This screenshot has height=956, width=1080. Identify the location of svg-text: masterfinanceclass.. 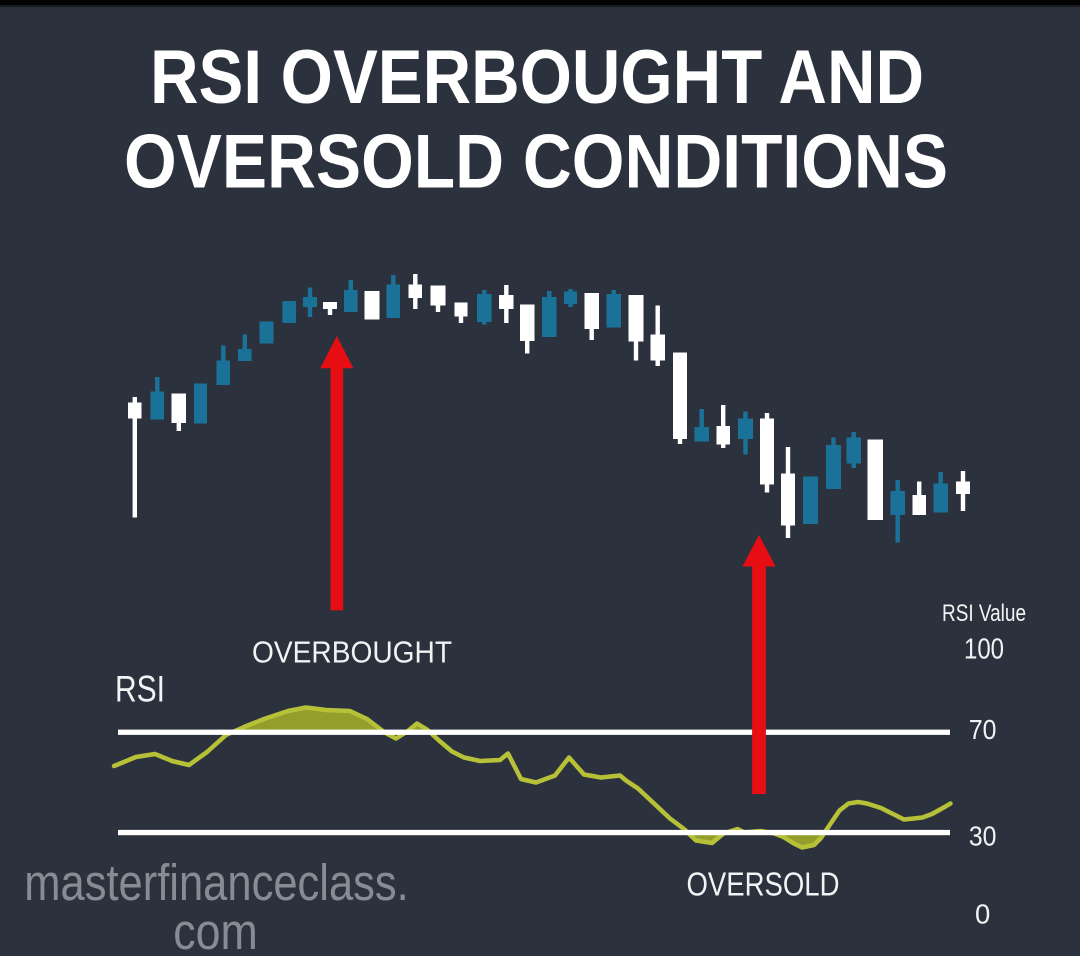
(216, 882).